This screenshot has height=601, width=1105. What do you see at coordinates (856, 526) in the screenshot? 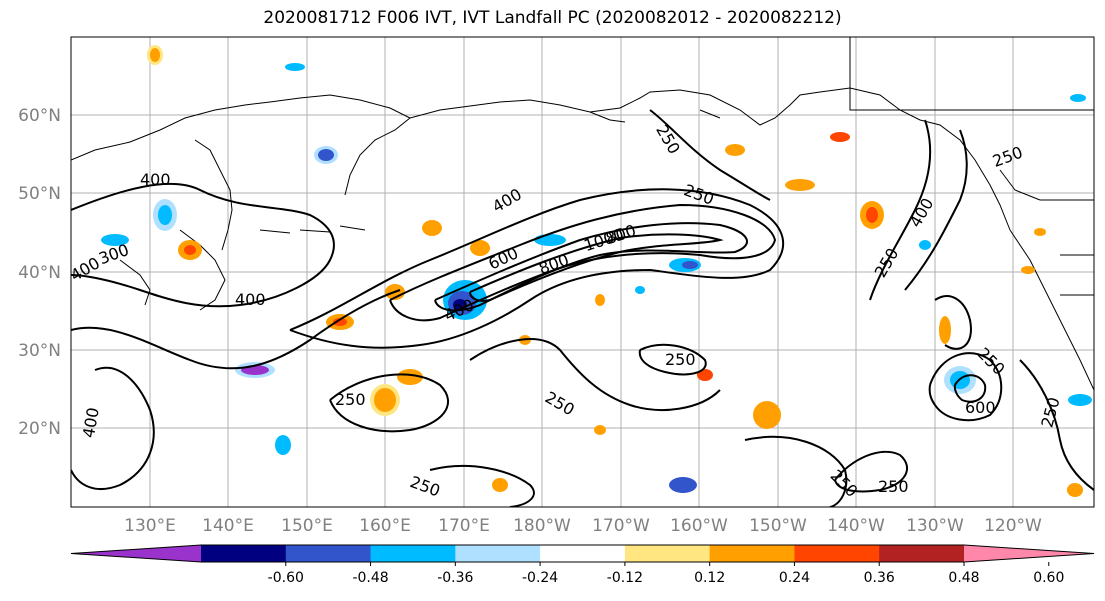
I see `lon-label: 140°W` at bounding box center [856, 526].